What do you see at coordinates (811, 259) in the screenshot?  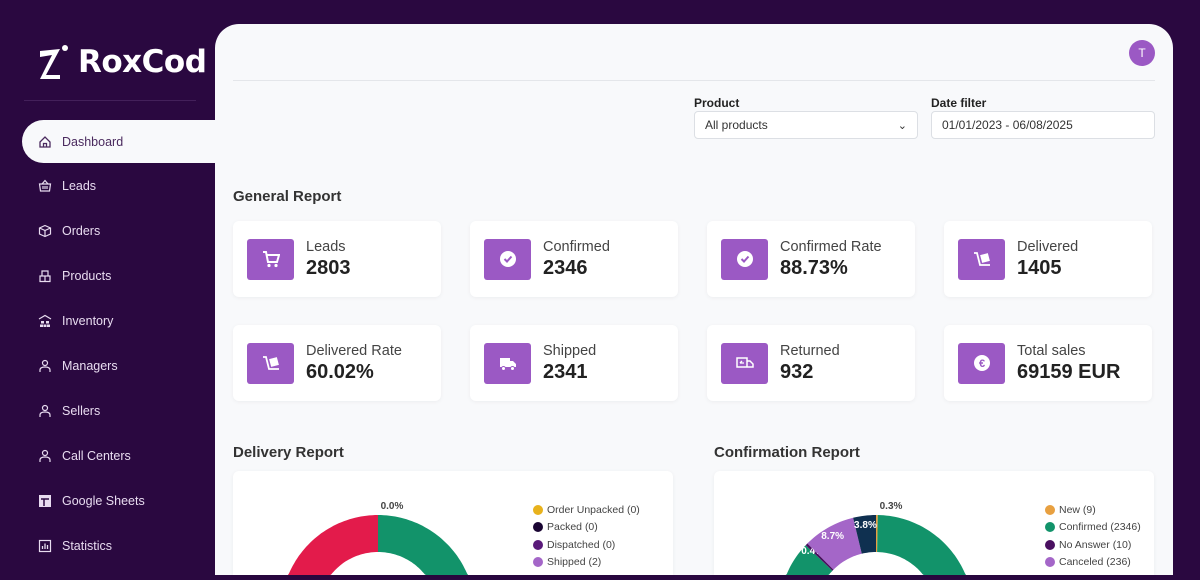 I see `stat-card-confirmed-rate: Confirmed Rate 88.73%` at bounding box center [811, 259].